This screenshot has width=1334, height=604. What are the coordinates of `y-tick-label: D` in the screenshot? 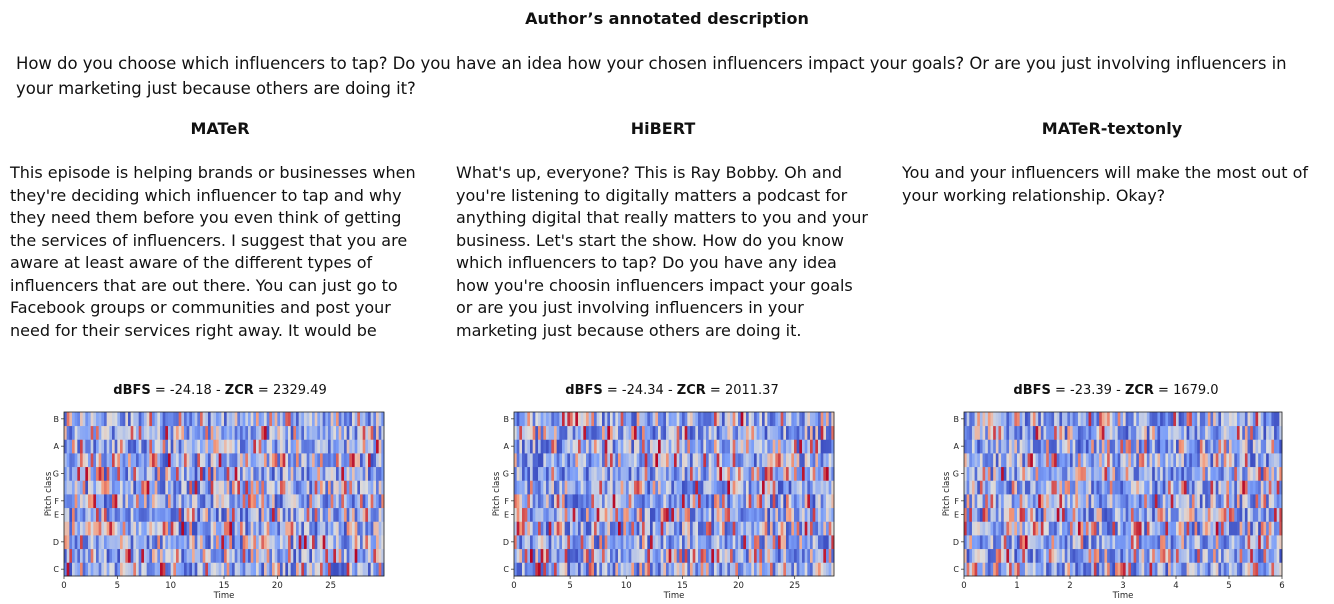 It's located at (506, 542).